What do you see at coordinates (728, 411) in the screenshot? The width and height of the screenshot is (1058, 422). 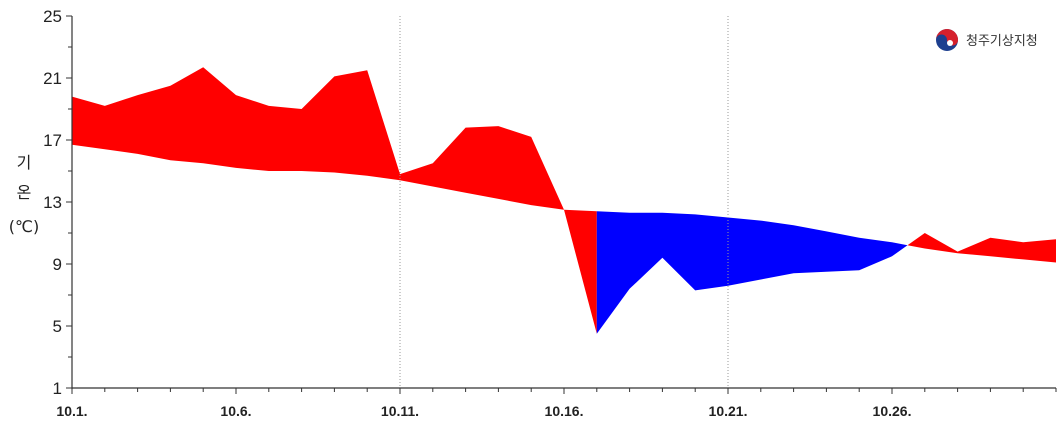 I see `x-tick-label: 10.21.` at bounding box center [728, 411].